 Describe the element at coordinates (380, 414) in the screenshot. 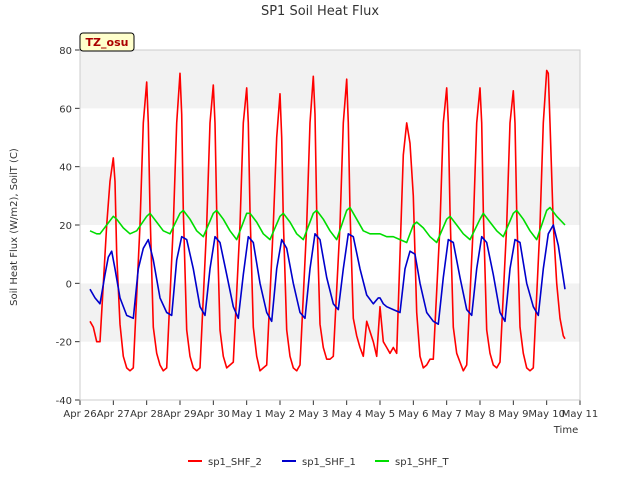

I see `x-tick-label: May 5` at that location.